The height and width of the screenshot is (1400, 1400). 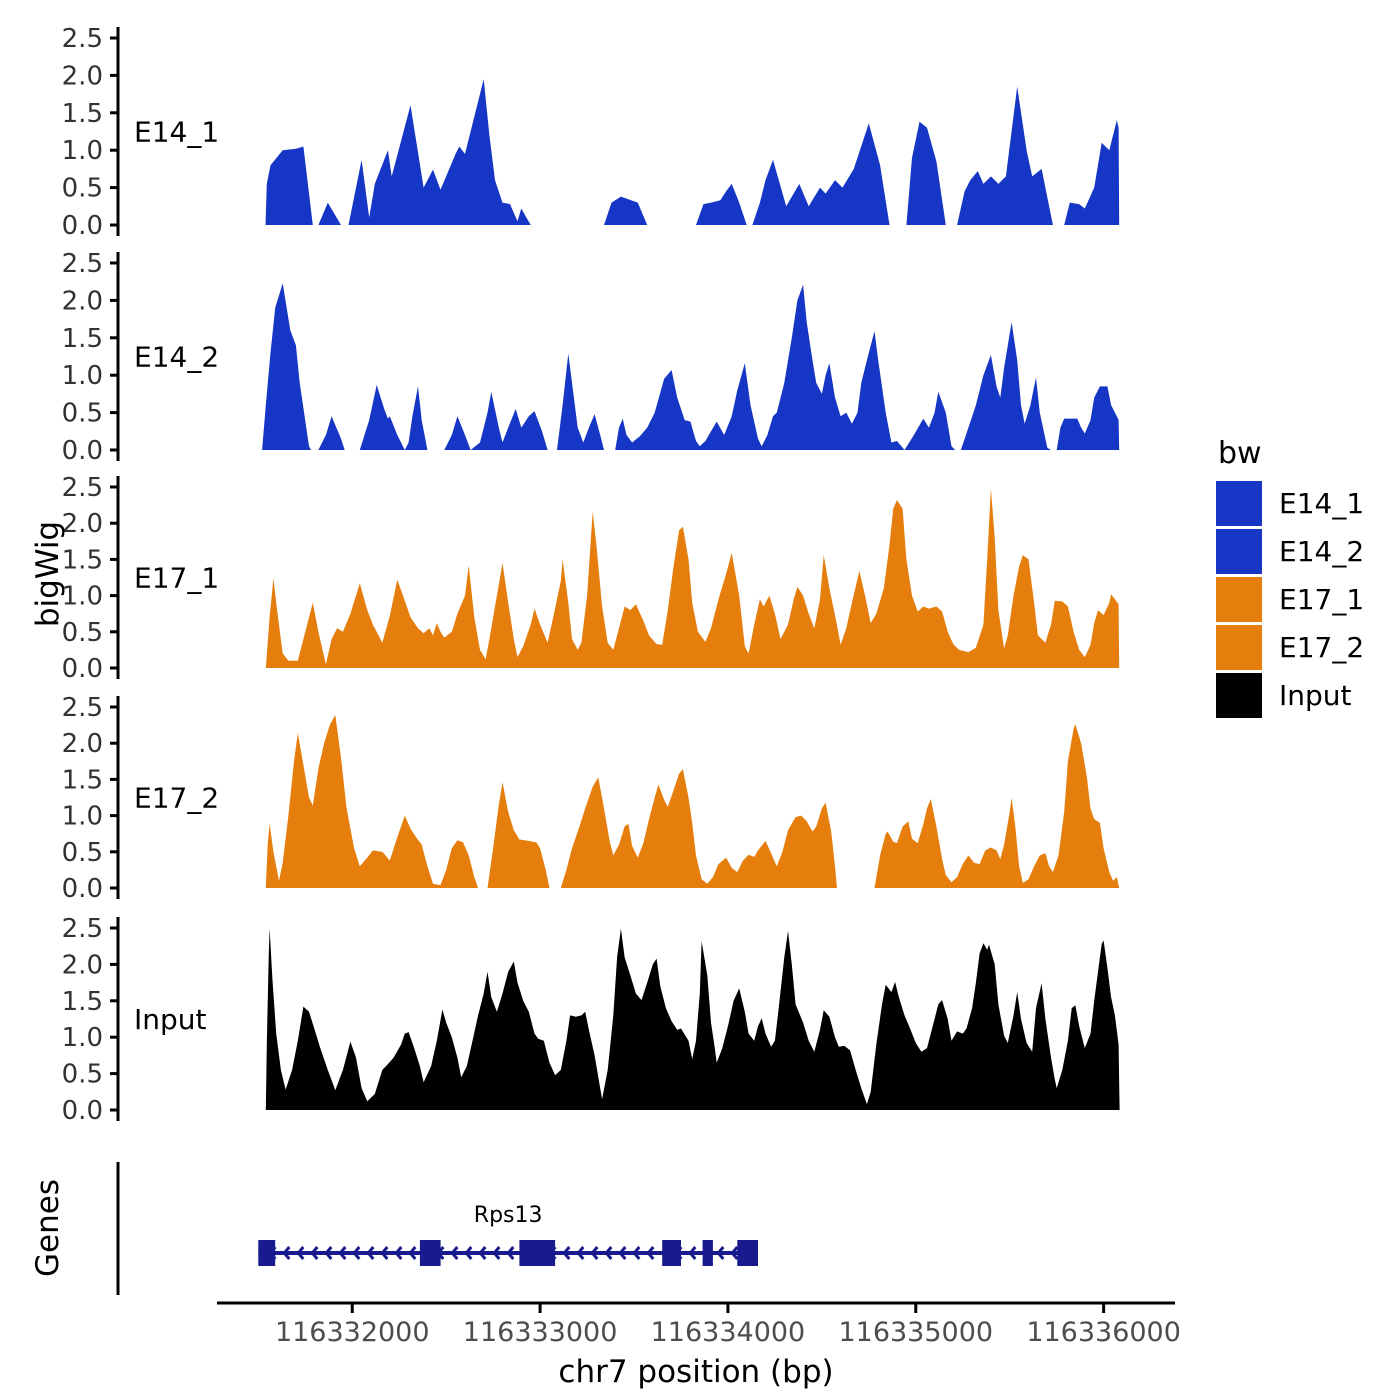 I want to click on legend-items: E14_1 E14_2 E17_1 E17_2 Input, so click(x=1290, y=599).